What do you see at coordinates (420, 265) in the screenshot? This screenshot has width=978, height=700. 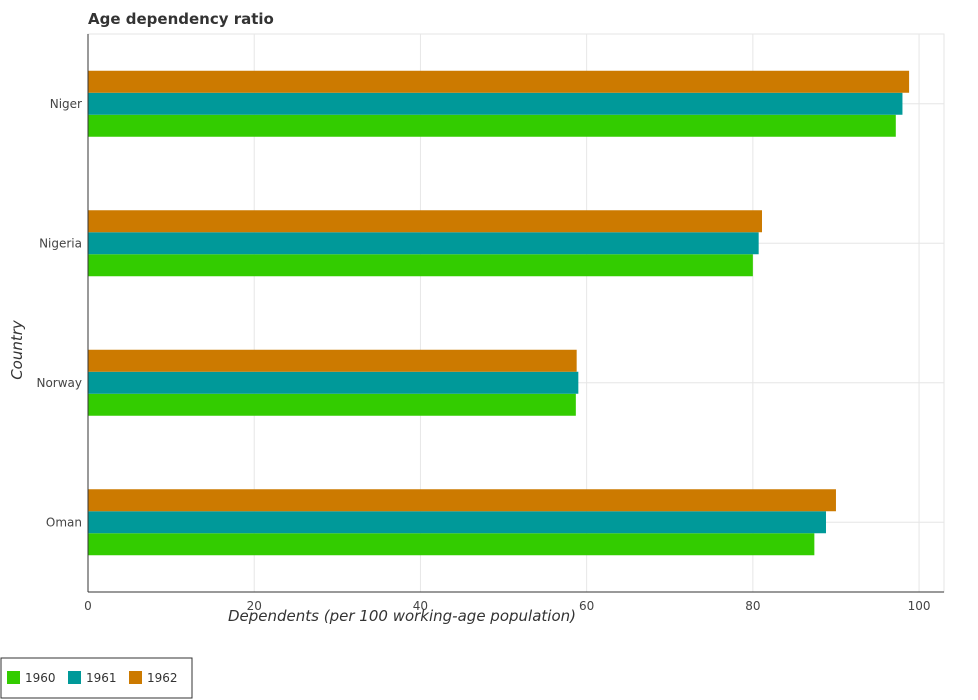 I see `bar-nigeria-1960` at bounding box center [420, 265].